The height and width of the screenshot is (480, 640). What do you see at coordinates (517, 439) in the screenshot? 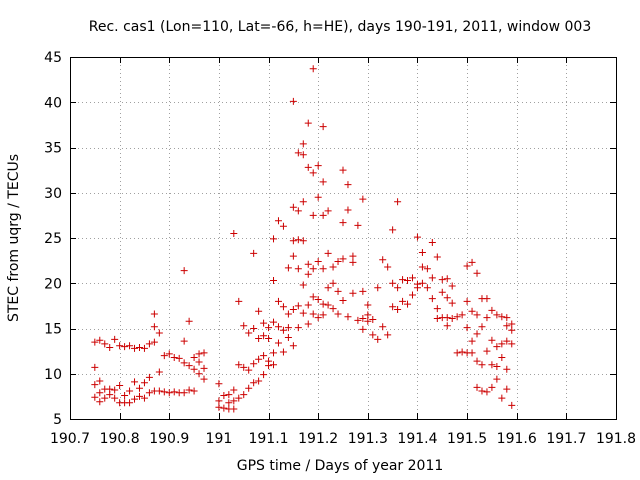
I see `x-tick-label: 191.6` at bounding box center [517, 439].